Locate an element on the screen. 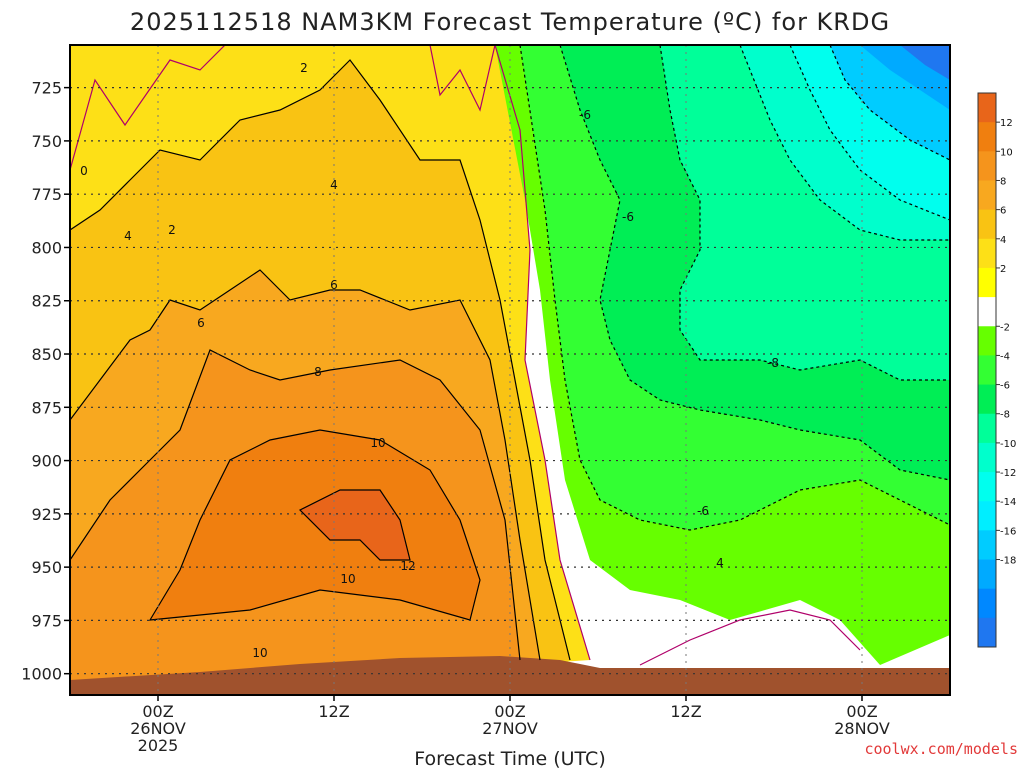 The width and height of the screenshot is (1024, 768). band-near-freezing-lower is located at coordinates (760, 637).